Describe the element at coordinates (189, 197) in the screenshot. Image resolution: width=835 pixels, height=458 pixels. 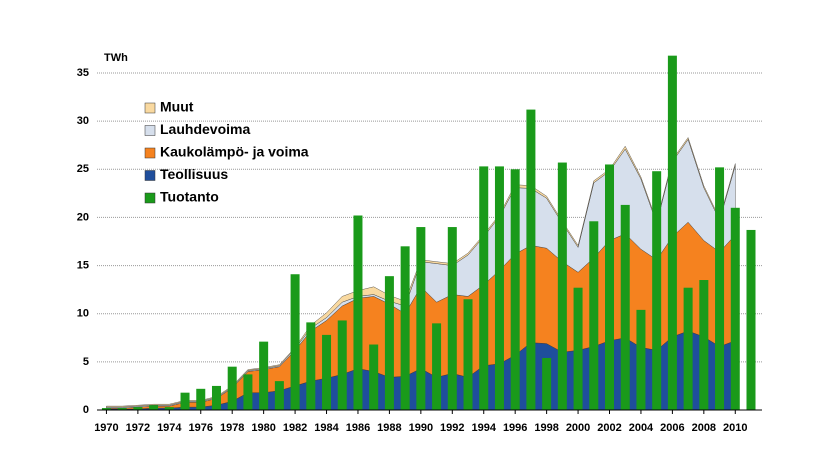
I see `legend-label: Tuotanto` at that location.